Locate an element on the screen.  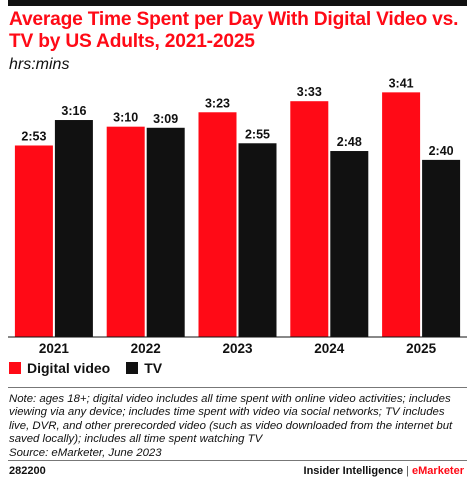
legend-item-tv: TV is located at coordinates (144, 368).